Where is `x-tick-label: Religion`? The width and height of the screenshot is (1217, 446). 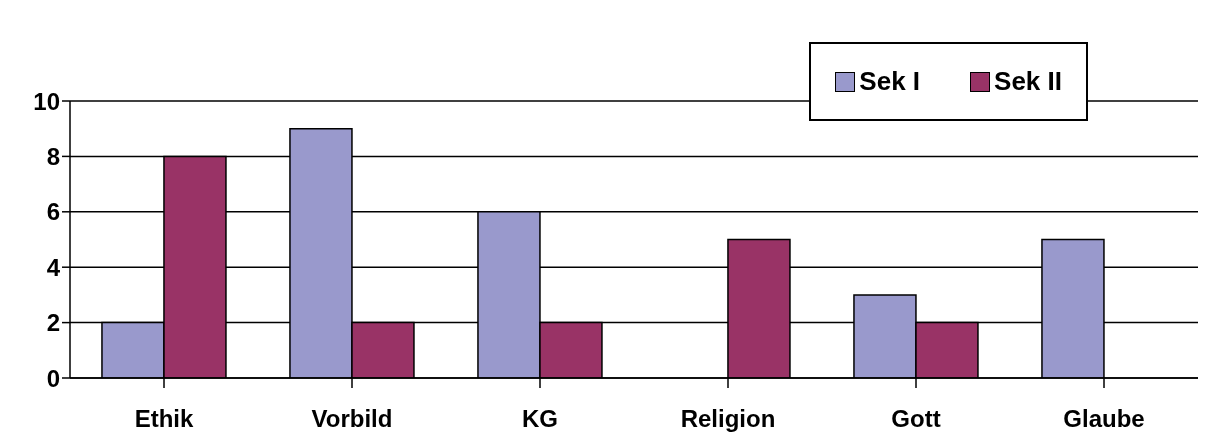 x-tick-label: Religion is located at coordinates (728, 419).